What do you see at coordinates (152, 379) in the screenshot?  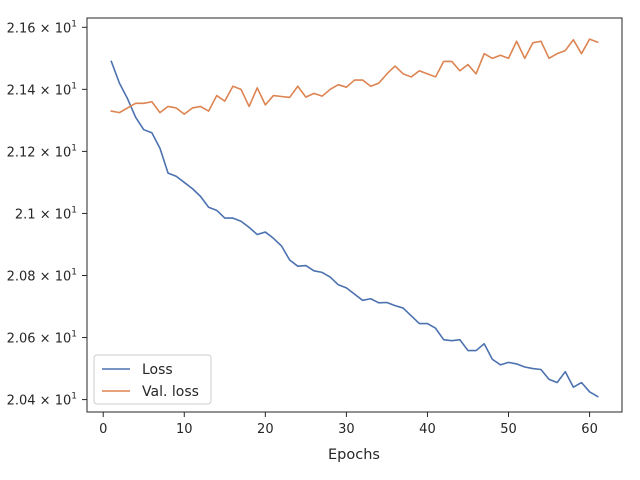 I see `legend: Loss Val. loss` at bounding box center [152, 379].